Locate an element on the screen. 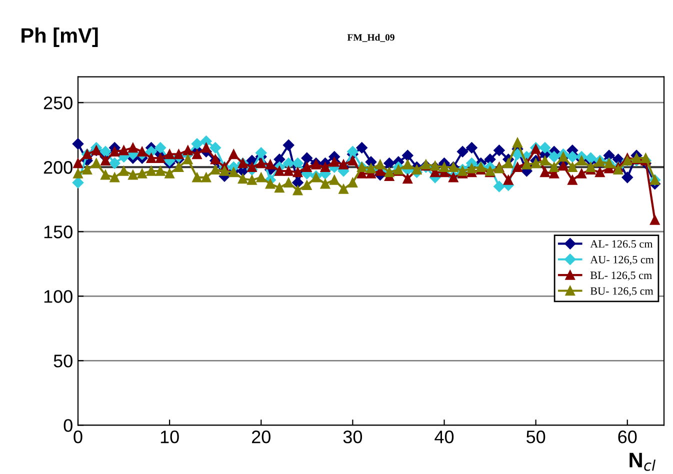 This screenshot has width=673, height=474. chart-title: FM_Hd_09 is located at coordinates (370, 38).